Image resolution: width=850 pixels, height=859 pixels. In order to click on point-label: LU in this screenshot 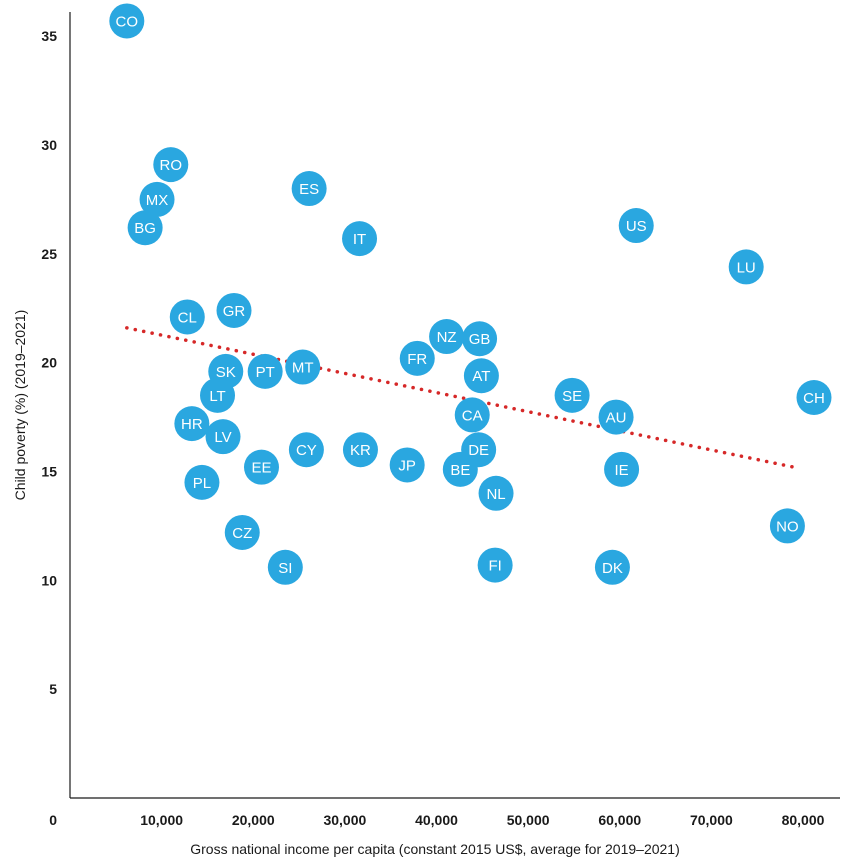, I will do `click(746, 267)`.